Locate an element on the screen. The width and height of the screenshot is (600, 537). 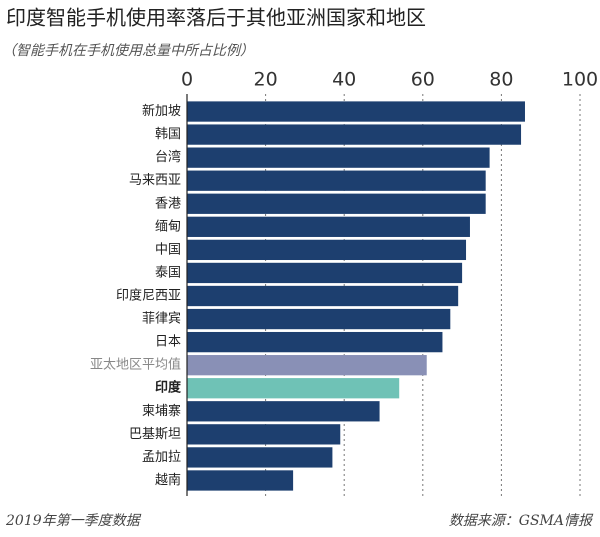
y-tick-label: 缅甸 is located at coordinates (168, 226).